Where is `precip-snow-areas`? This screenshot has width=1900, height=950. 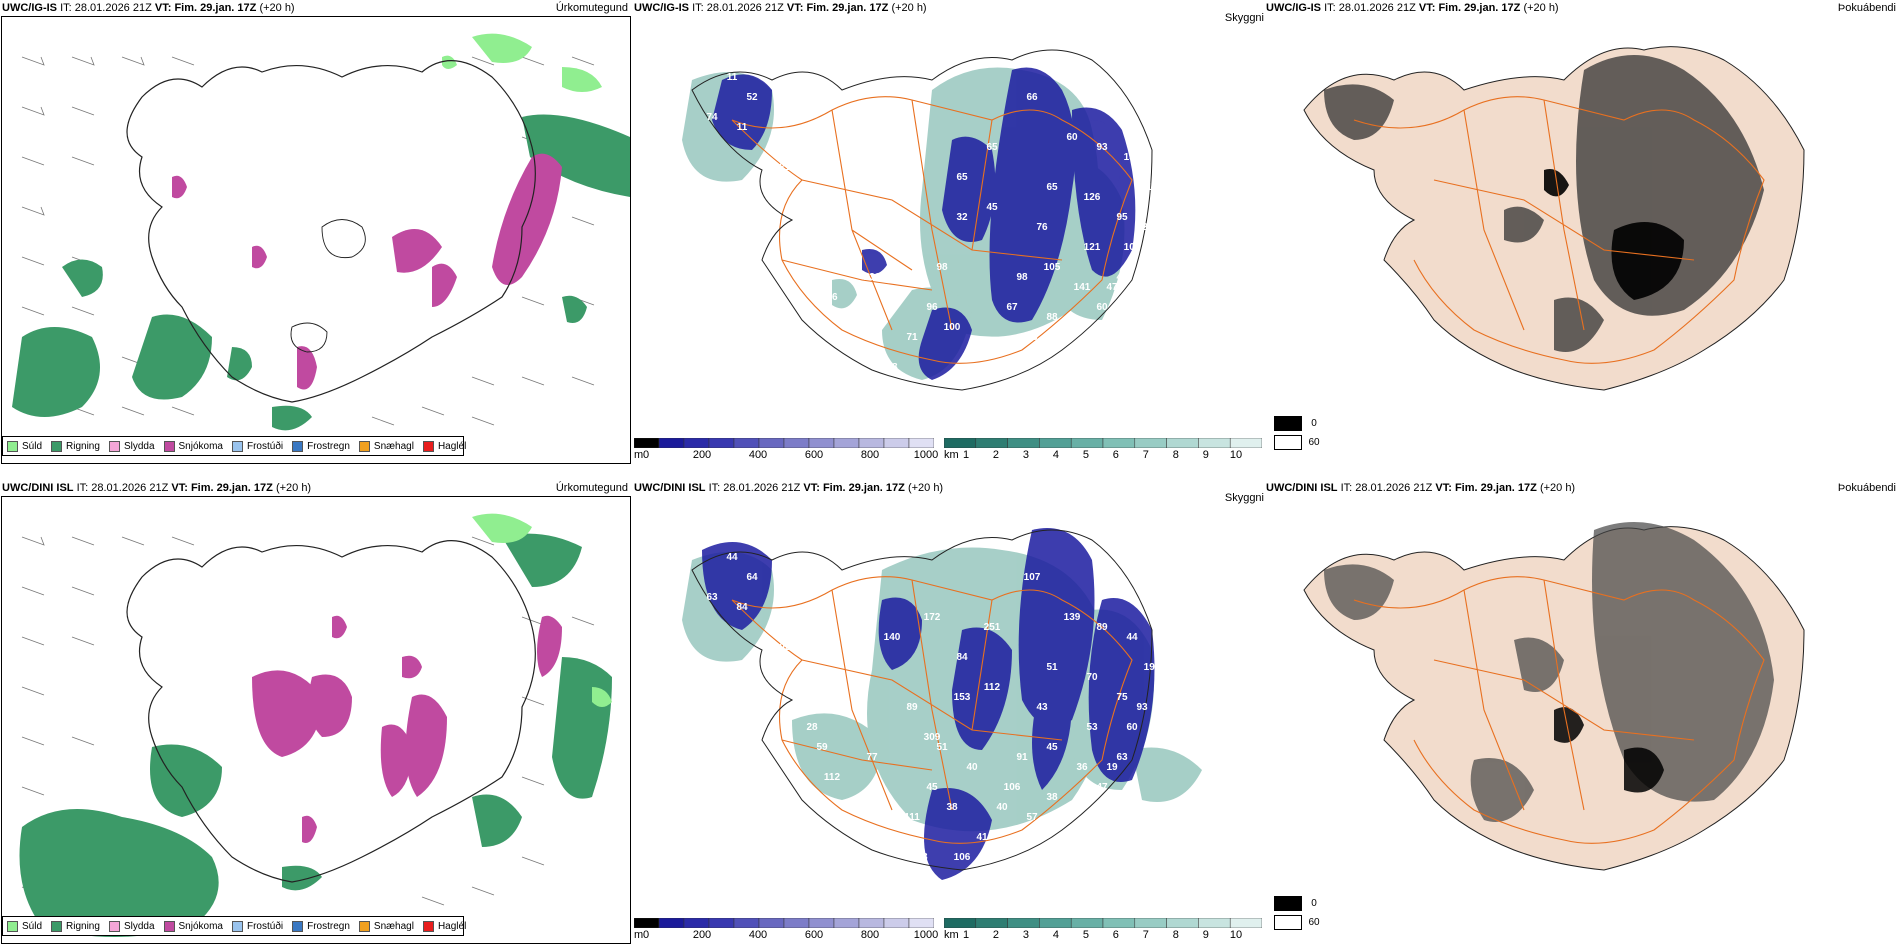
precip-snow-areas is located at coordinates (407, 729).